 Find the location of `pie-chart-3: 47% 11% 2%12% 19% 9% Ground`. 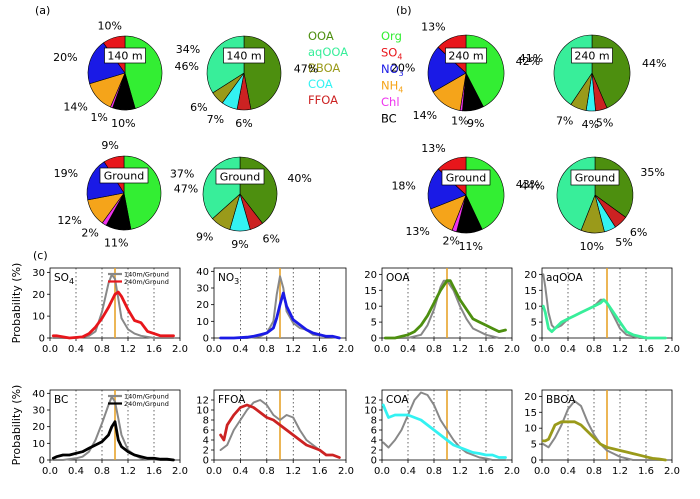

pie-chart-3: 47% 11% 2%12% 19% 9% Ground is located at coordinates (126, 194).